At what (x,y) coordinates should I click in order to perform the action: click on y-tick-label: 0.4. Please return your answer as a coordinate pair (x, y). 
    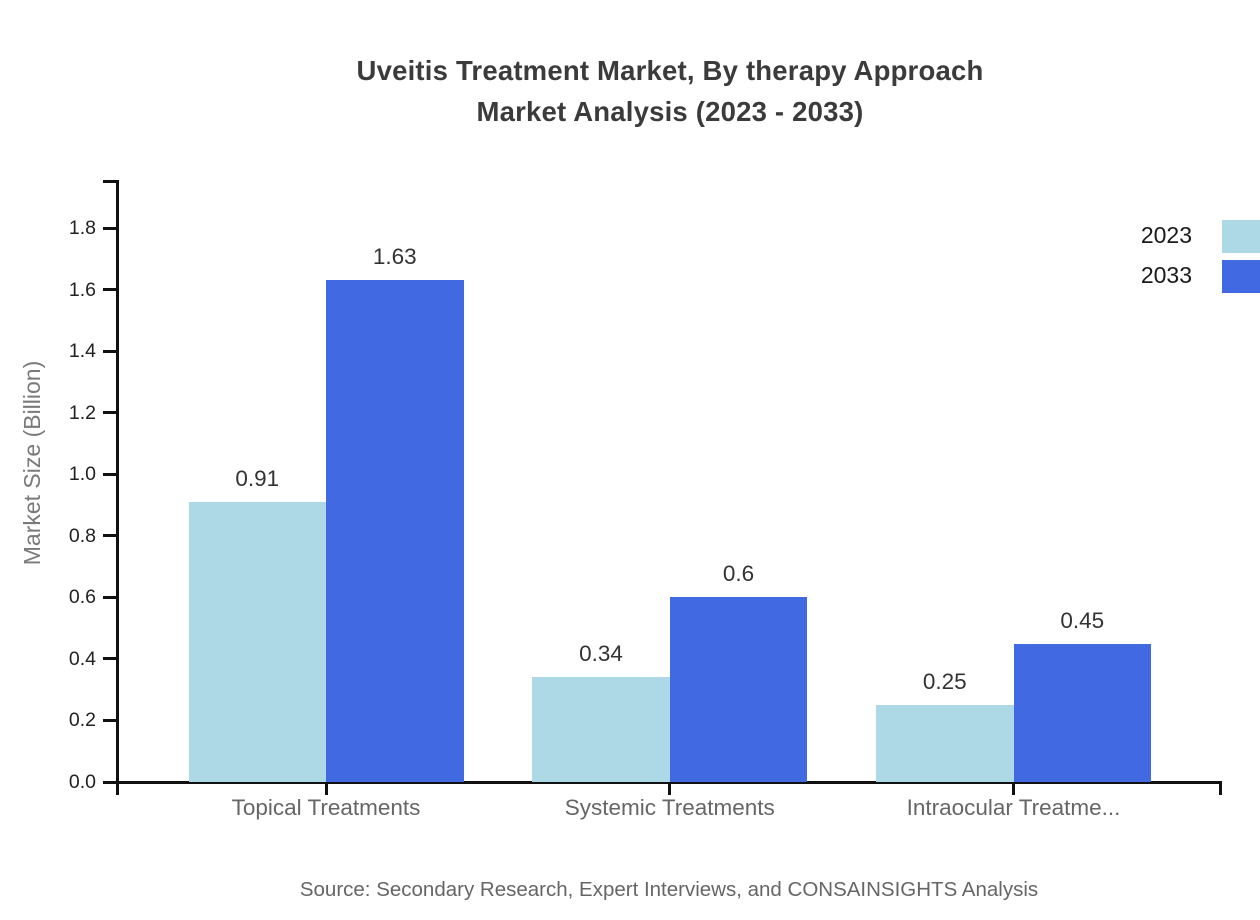
    Looking at the image, I should click on (82, 658).